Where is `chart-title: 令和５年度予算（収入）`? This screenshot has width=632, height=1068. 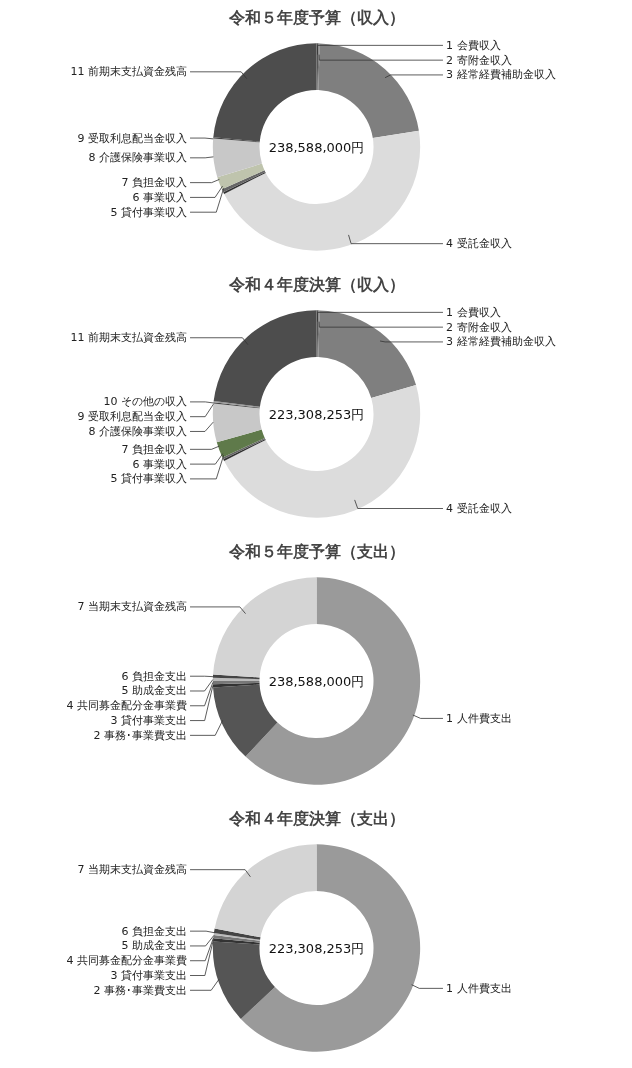 chart-title: 令和５年度予算（収入） is located at coordinates (316, 17).